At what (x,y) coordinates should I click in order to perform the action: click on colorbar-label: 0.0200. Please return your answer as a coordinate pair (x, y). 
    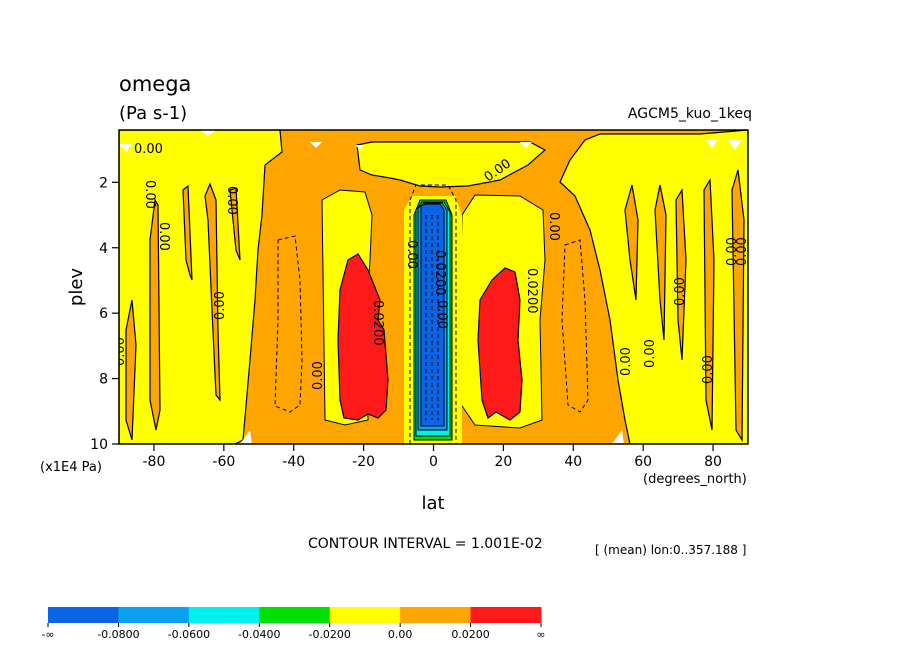
    Looking at the image, I should click on (470, 634).